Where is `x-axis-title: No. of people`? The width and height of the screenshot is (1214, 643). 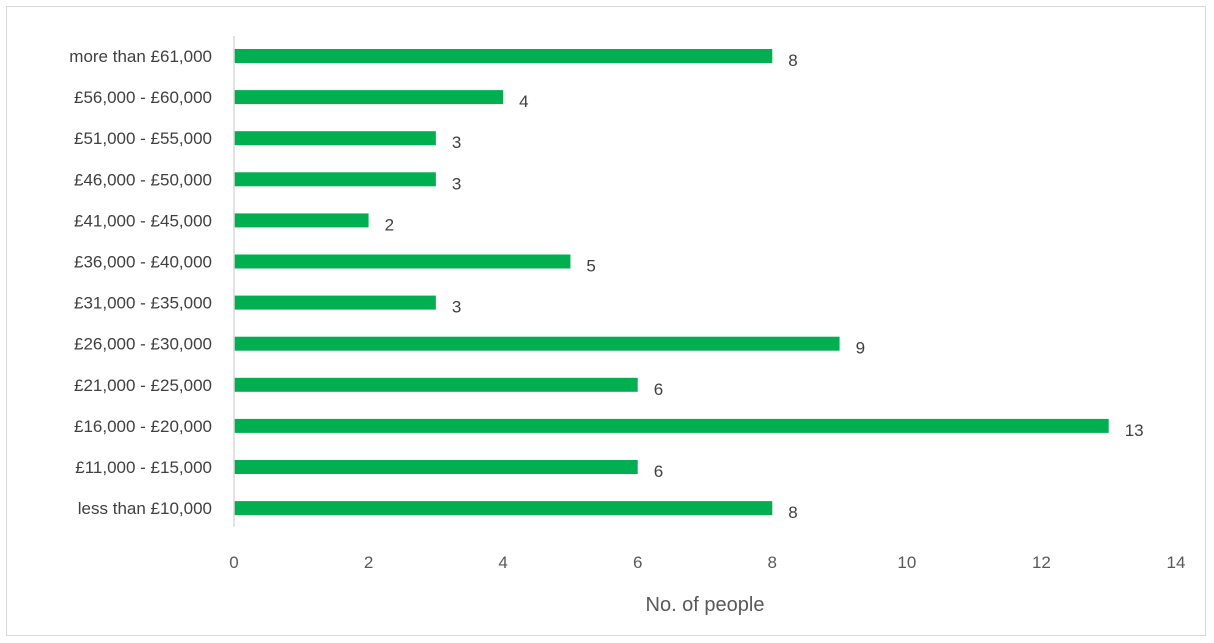
x-axis-title: No. of people is located at coordinates (705, 605).